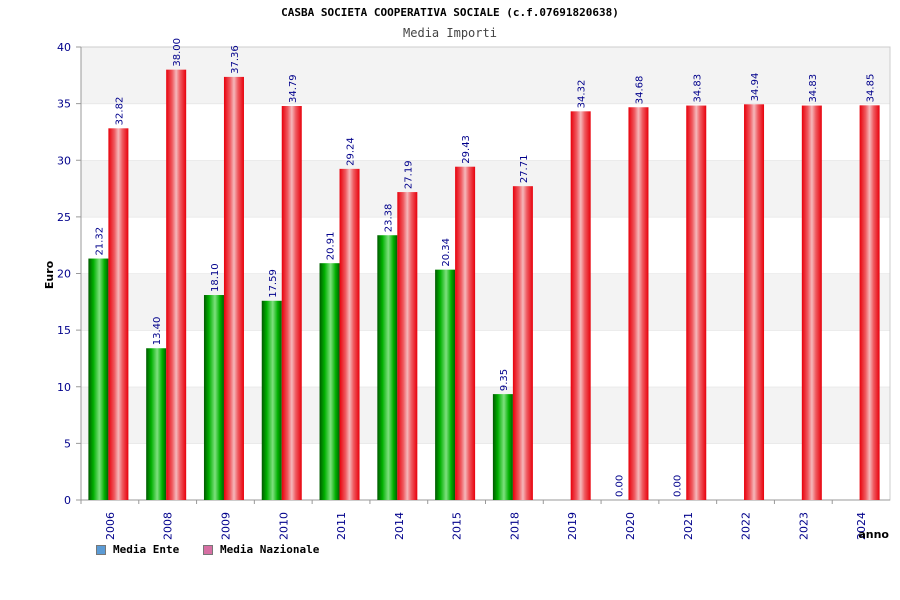 Image resolution: width=900 pixels, height=600 pixels. I want to click on y-tick-label: 20, so click(64, 274).